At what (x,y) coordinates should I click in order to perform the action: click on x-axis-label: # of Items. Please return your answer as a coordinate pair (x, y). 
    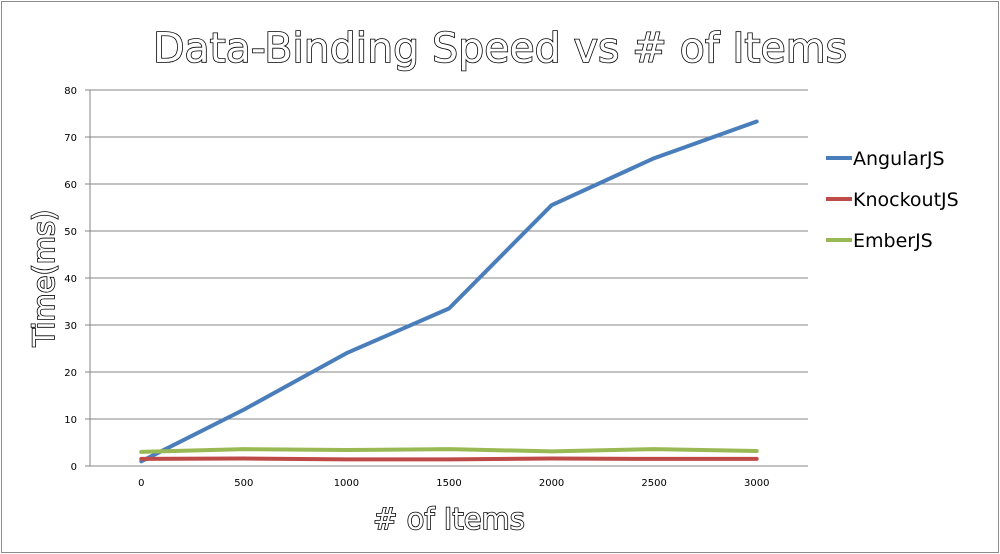
    Looking at the image, I should click on (449, 519).